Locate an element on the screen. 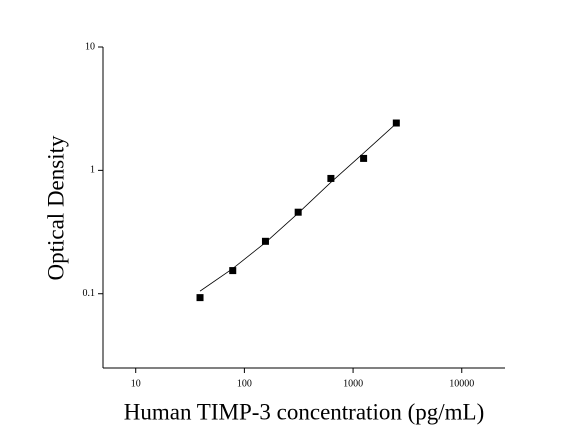 Image resolution: width=584 pixels, height=438 pixels. x-tick-label: 1000 is located at coordinates (353, 383).